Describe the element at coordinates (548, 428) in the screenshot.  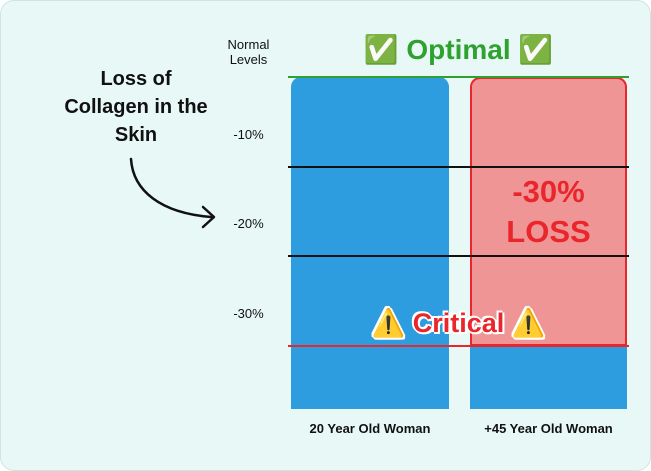
I see `x-tick-label: +45 Year Old Woman` at that location.